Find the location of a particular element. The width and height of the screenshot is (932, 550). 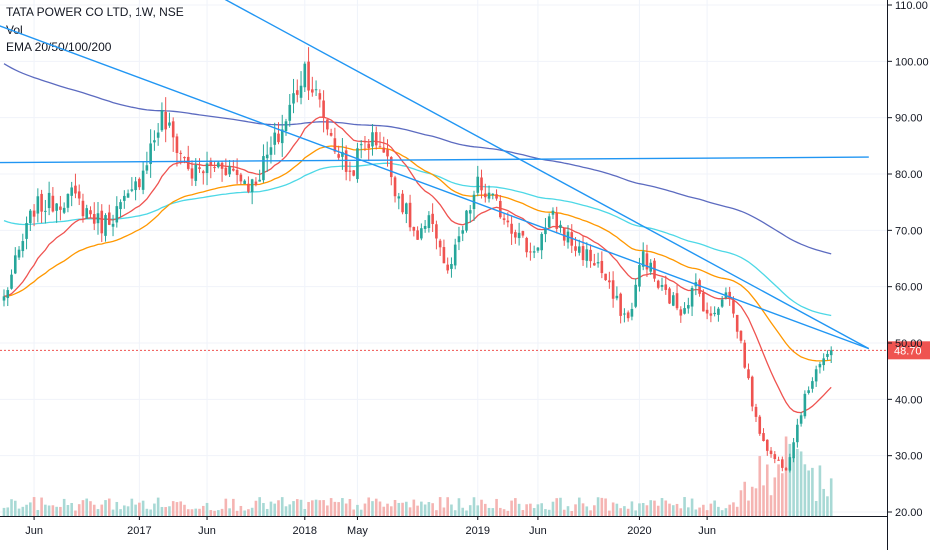

price-tick-label: 60.00 is located at coordinates (909, 288).